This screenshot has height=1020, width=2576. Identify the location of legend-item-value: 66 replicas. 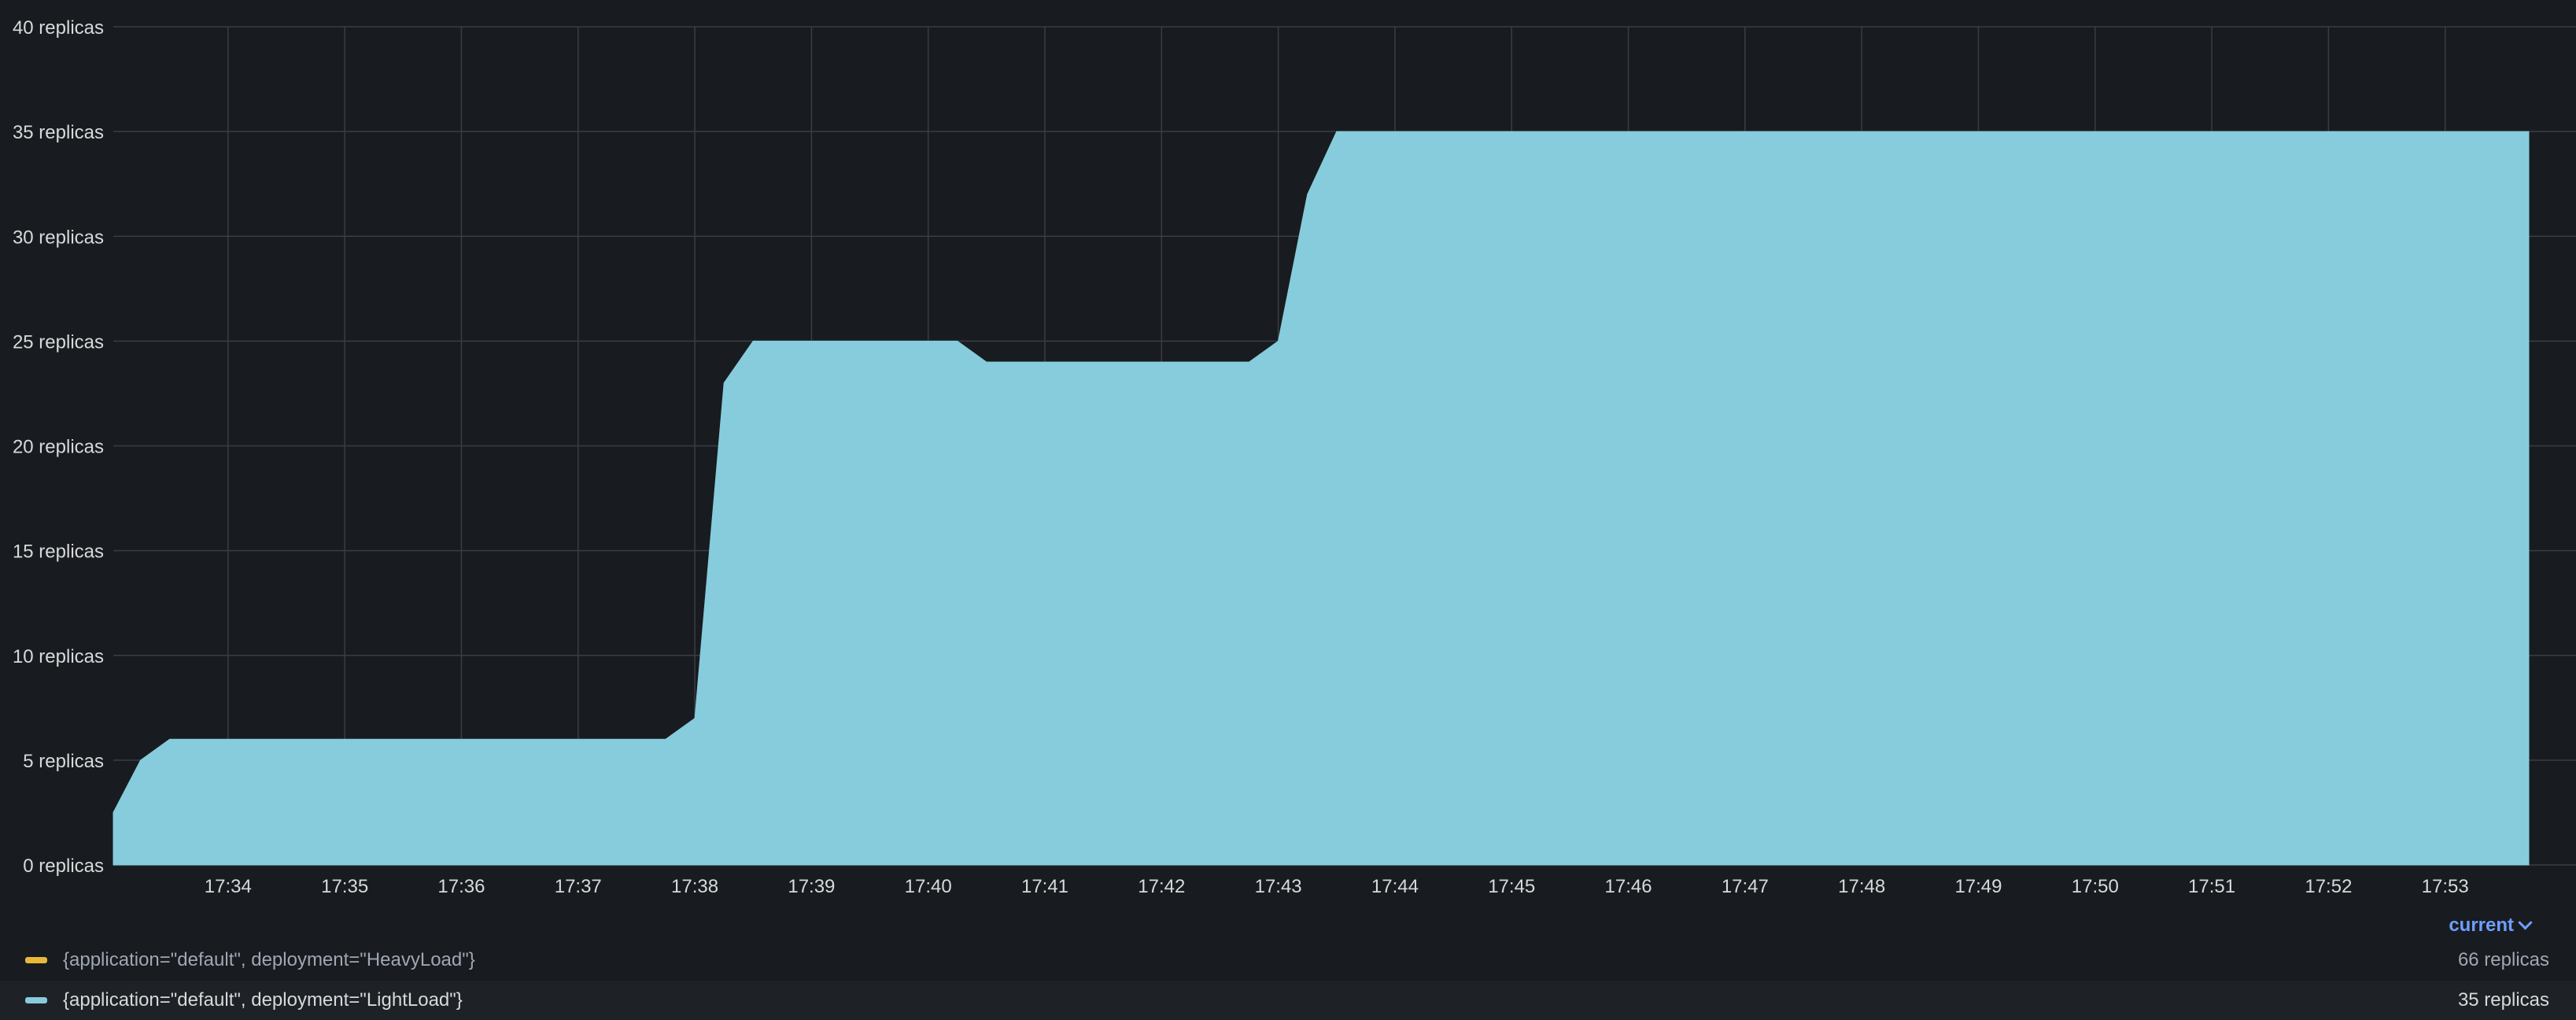
(2503, 959).